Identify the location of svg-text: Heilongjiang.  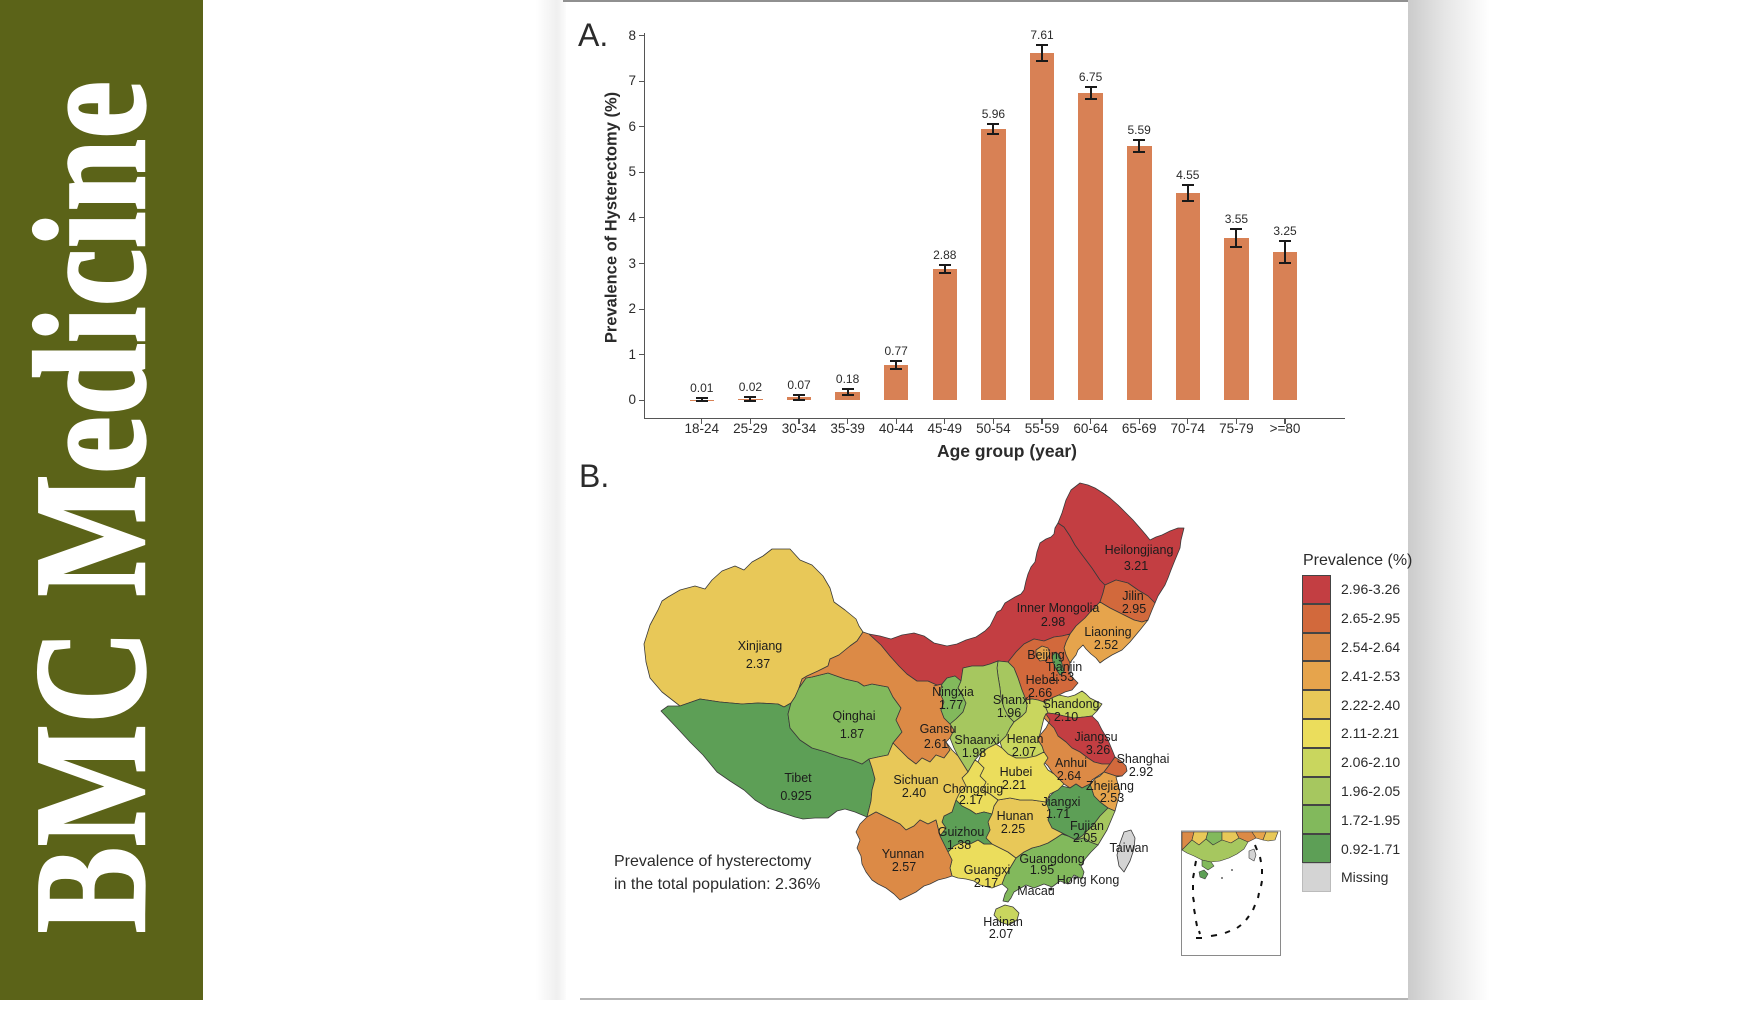
(1139, 550).